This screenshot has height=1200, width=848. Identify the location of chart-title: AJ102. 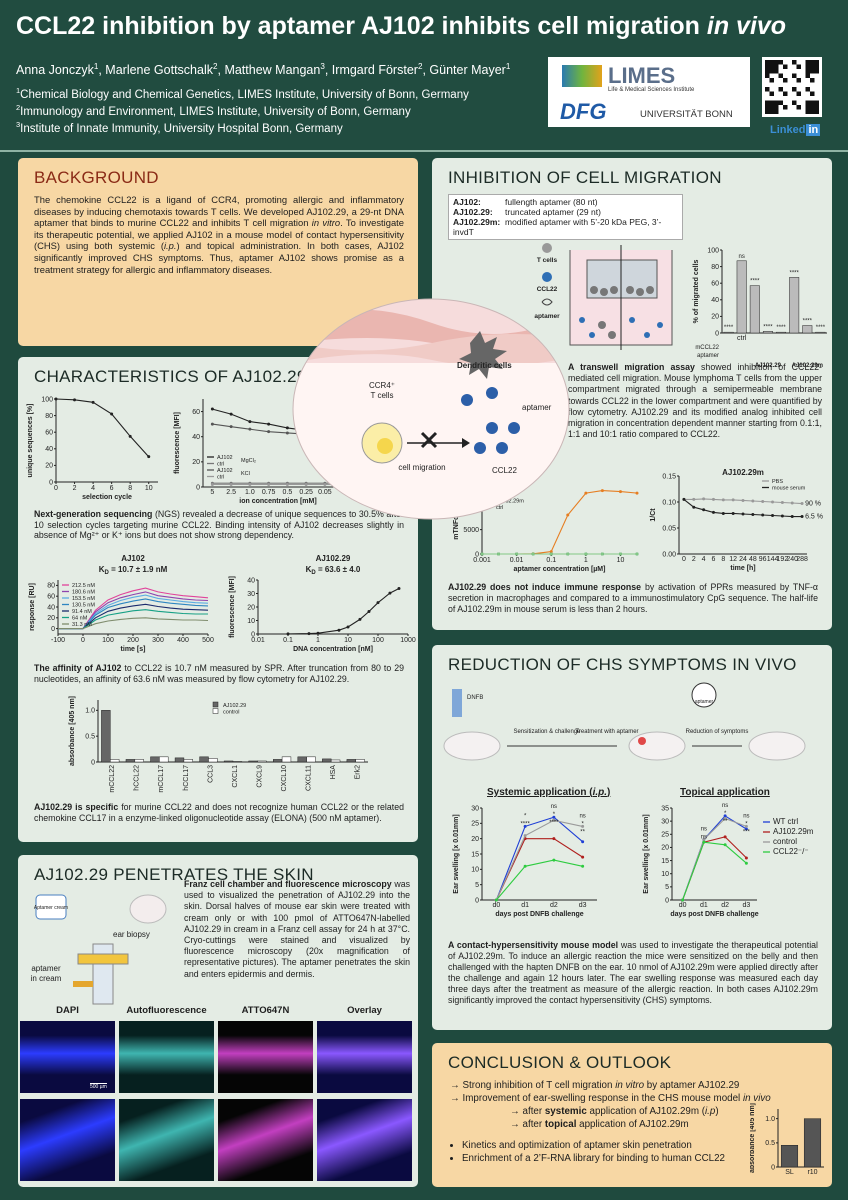
(133, 558).